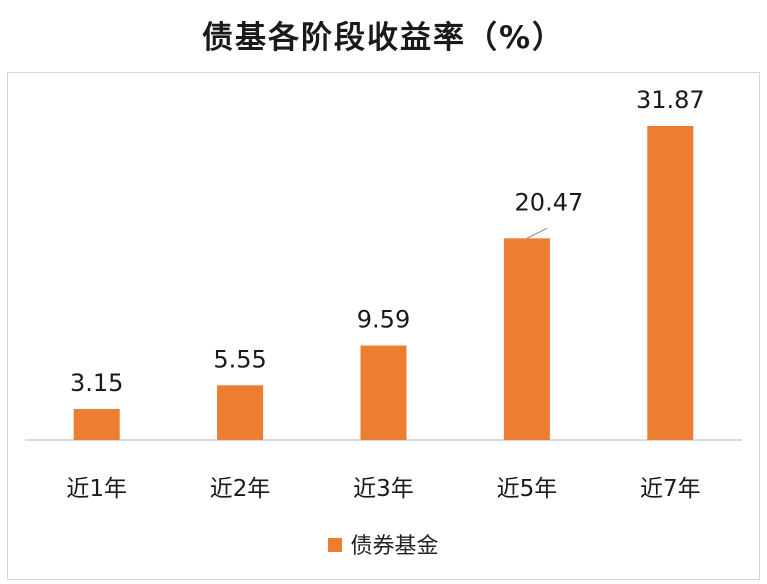  I want to click on chart-title: 债基各阶段收益率（%）, so click(383, 38).